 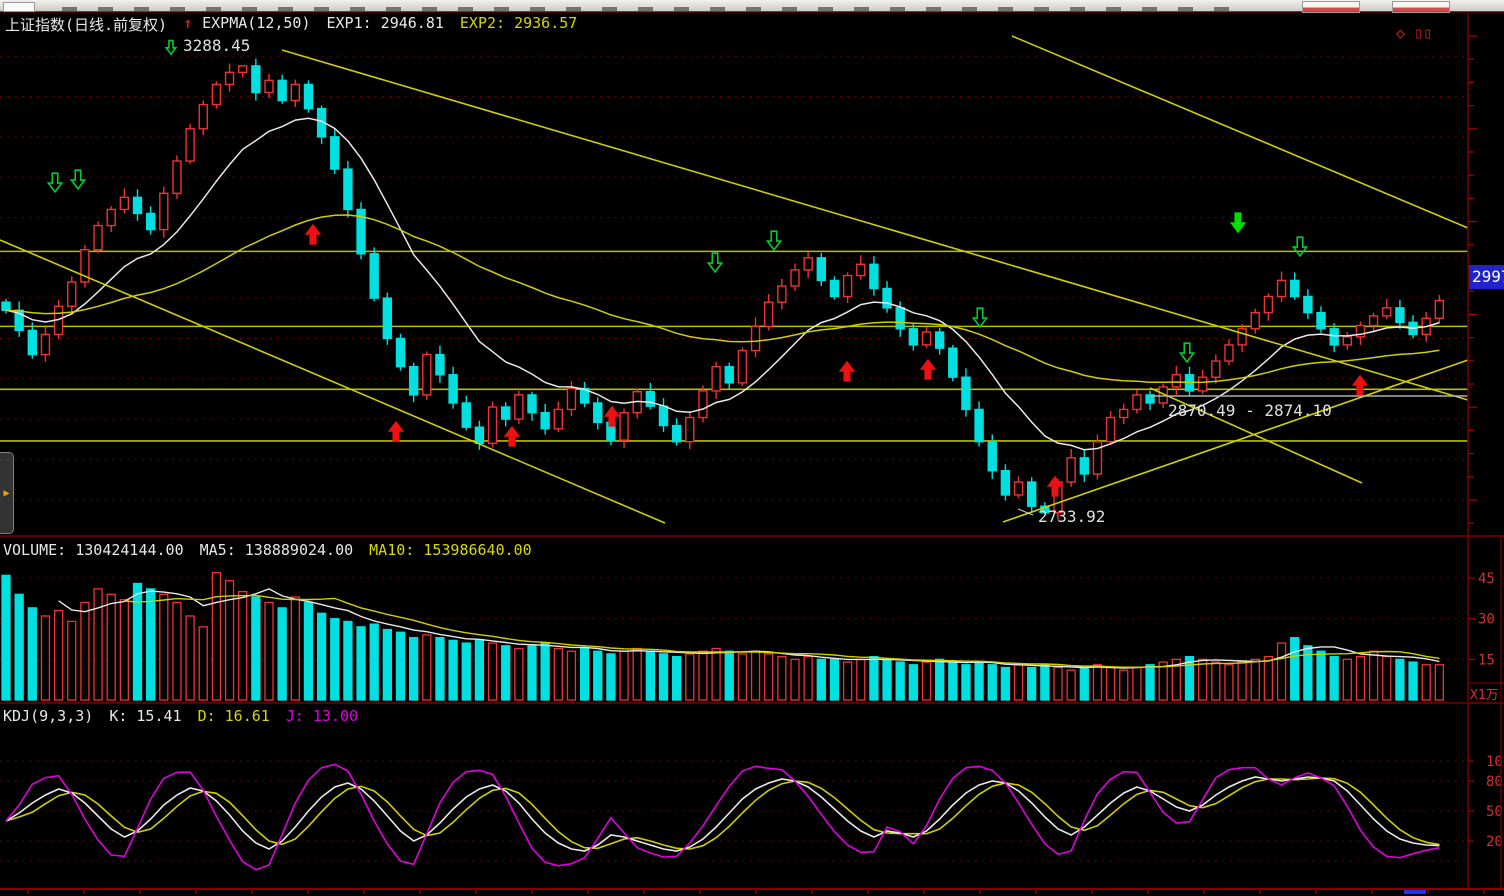 I want to click on svg-text: 30, so click(x=1486, y=620).